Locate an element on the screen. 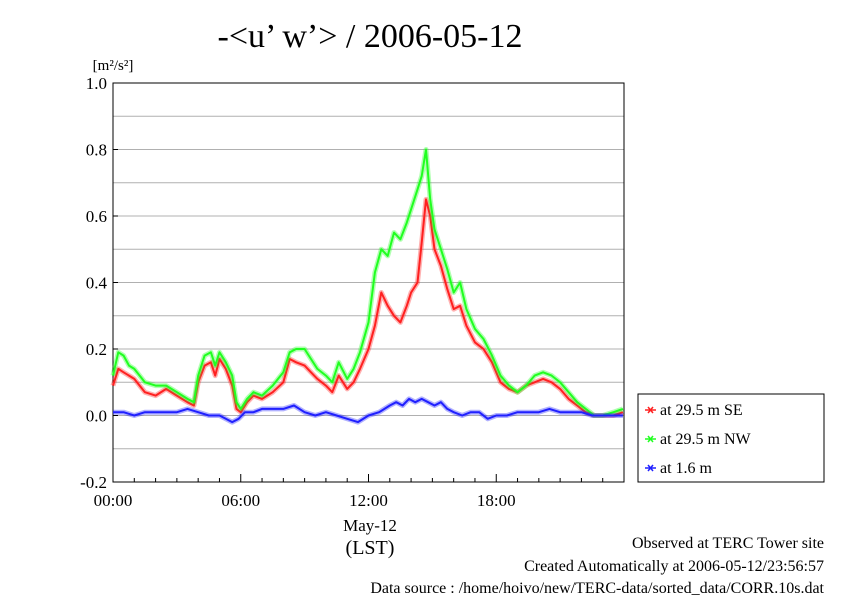 Image resolution: width=842 pixels, height=598 pixels. y-axis: -0.2 0.0 0.2 0.4 0.6 0.8 1.0 is located at coordinates (99, 283).